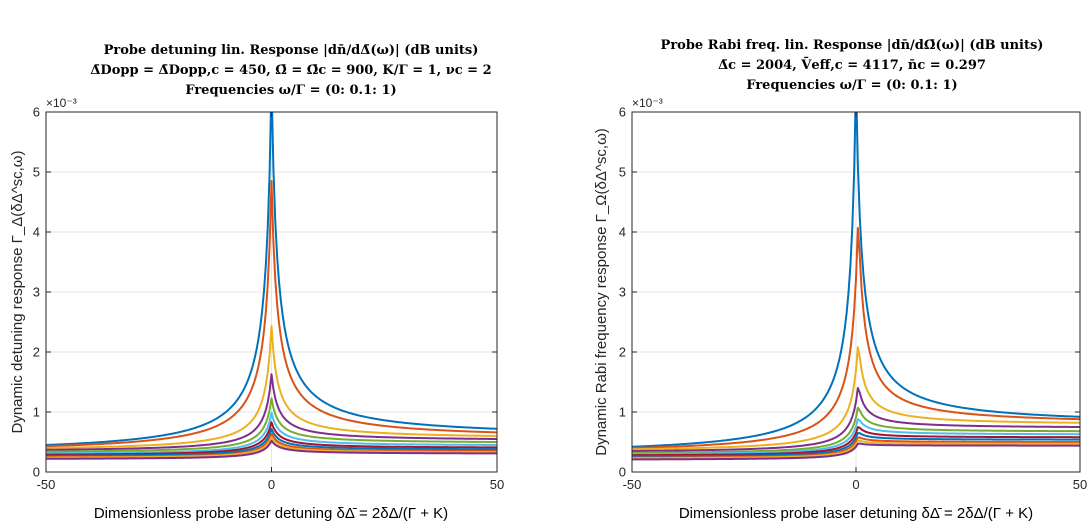 This screenshot has width=1089, height=528. I want to click on left-y-tick-label-3: 3, so click(36, 292).